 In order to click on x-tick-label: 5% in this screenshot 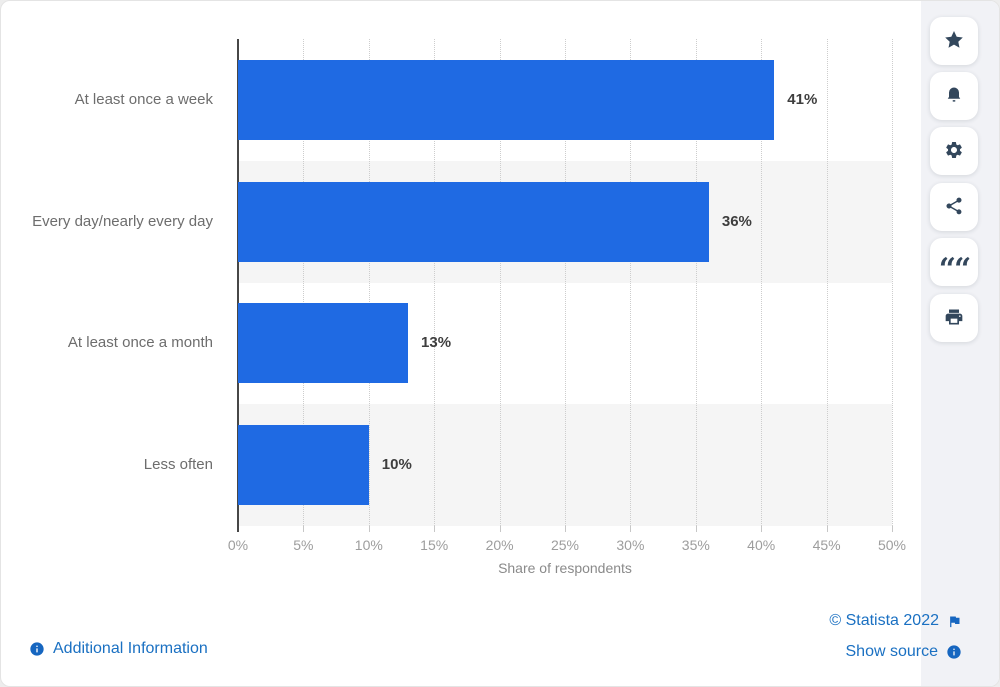, I will do `click(303, 545)`.